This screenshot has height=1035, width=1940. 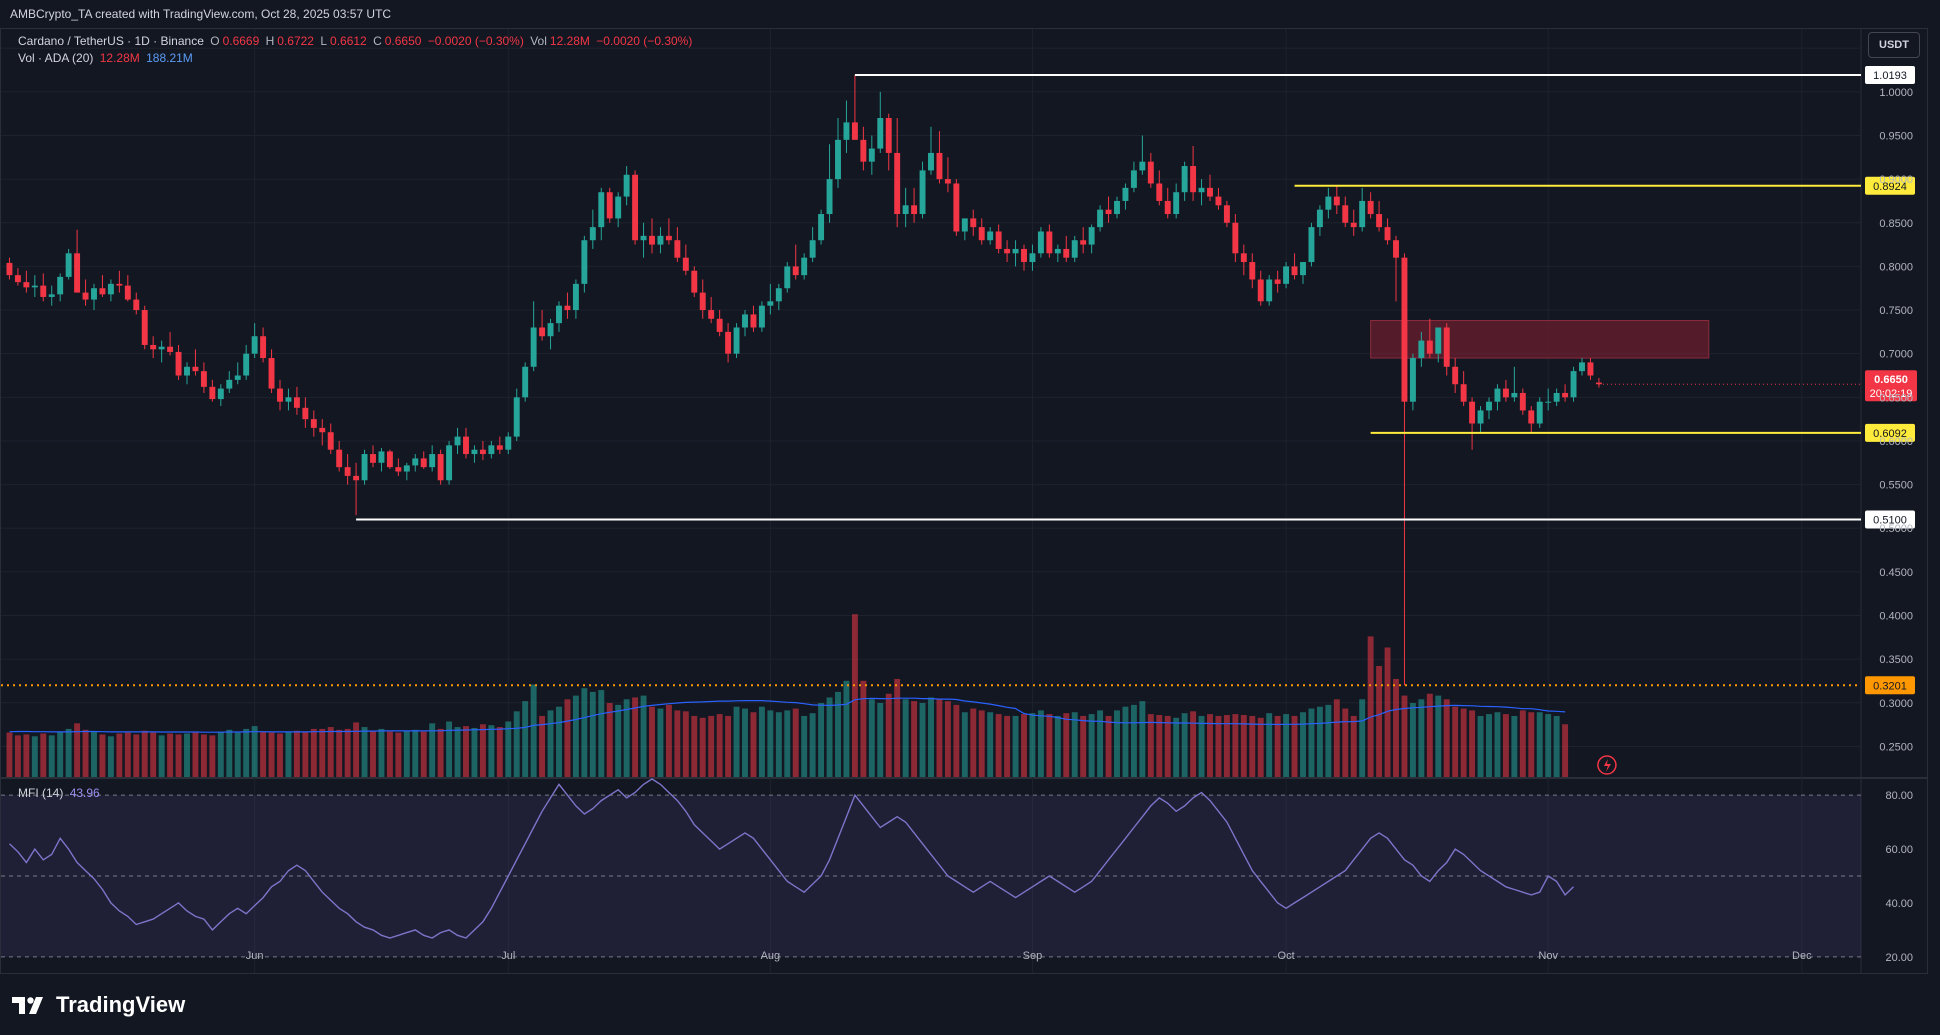 What do you see at coordinates (1890, 521) in the screenshot?
I see `level-price-label: 0.5100` at bounding box center [1890, 521].